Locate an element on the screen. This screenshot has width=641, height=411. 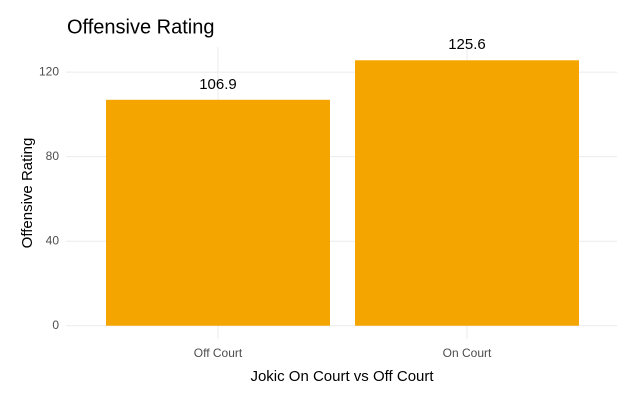
x-tick-label: On Court is located at coordinates (467, 353).